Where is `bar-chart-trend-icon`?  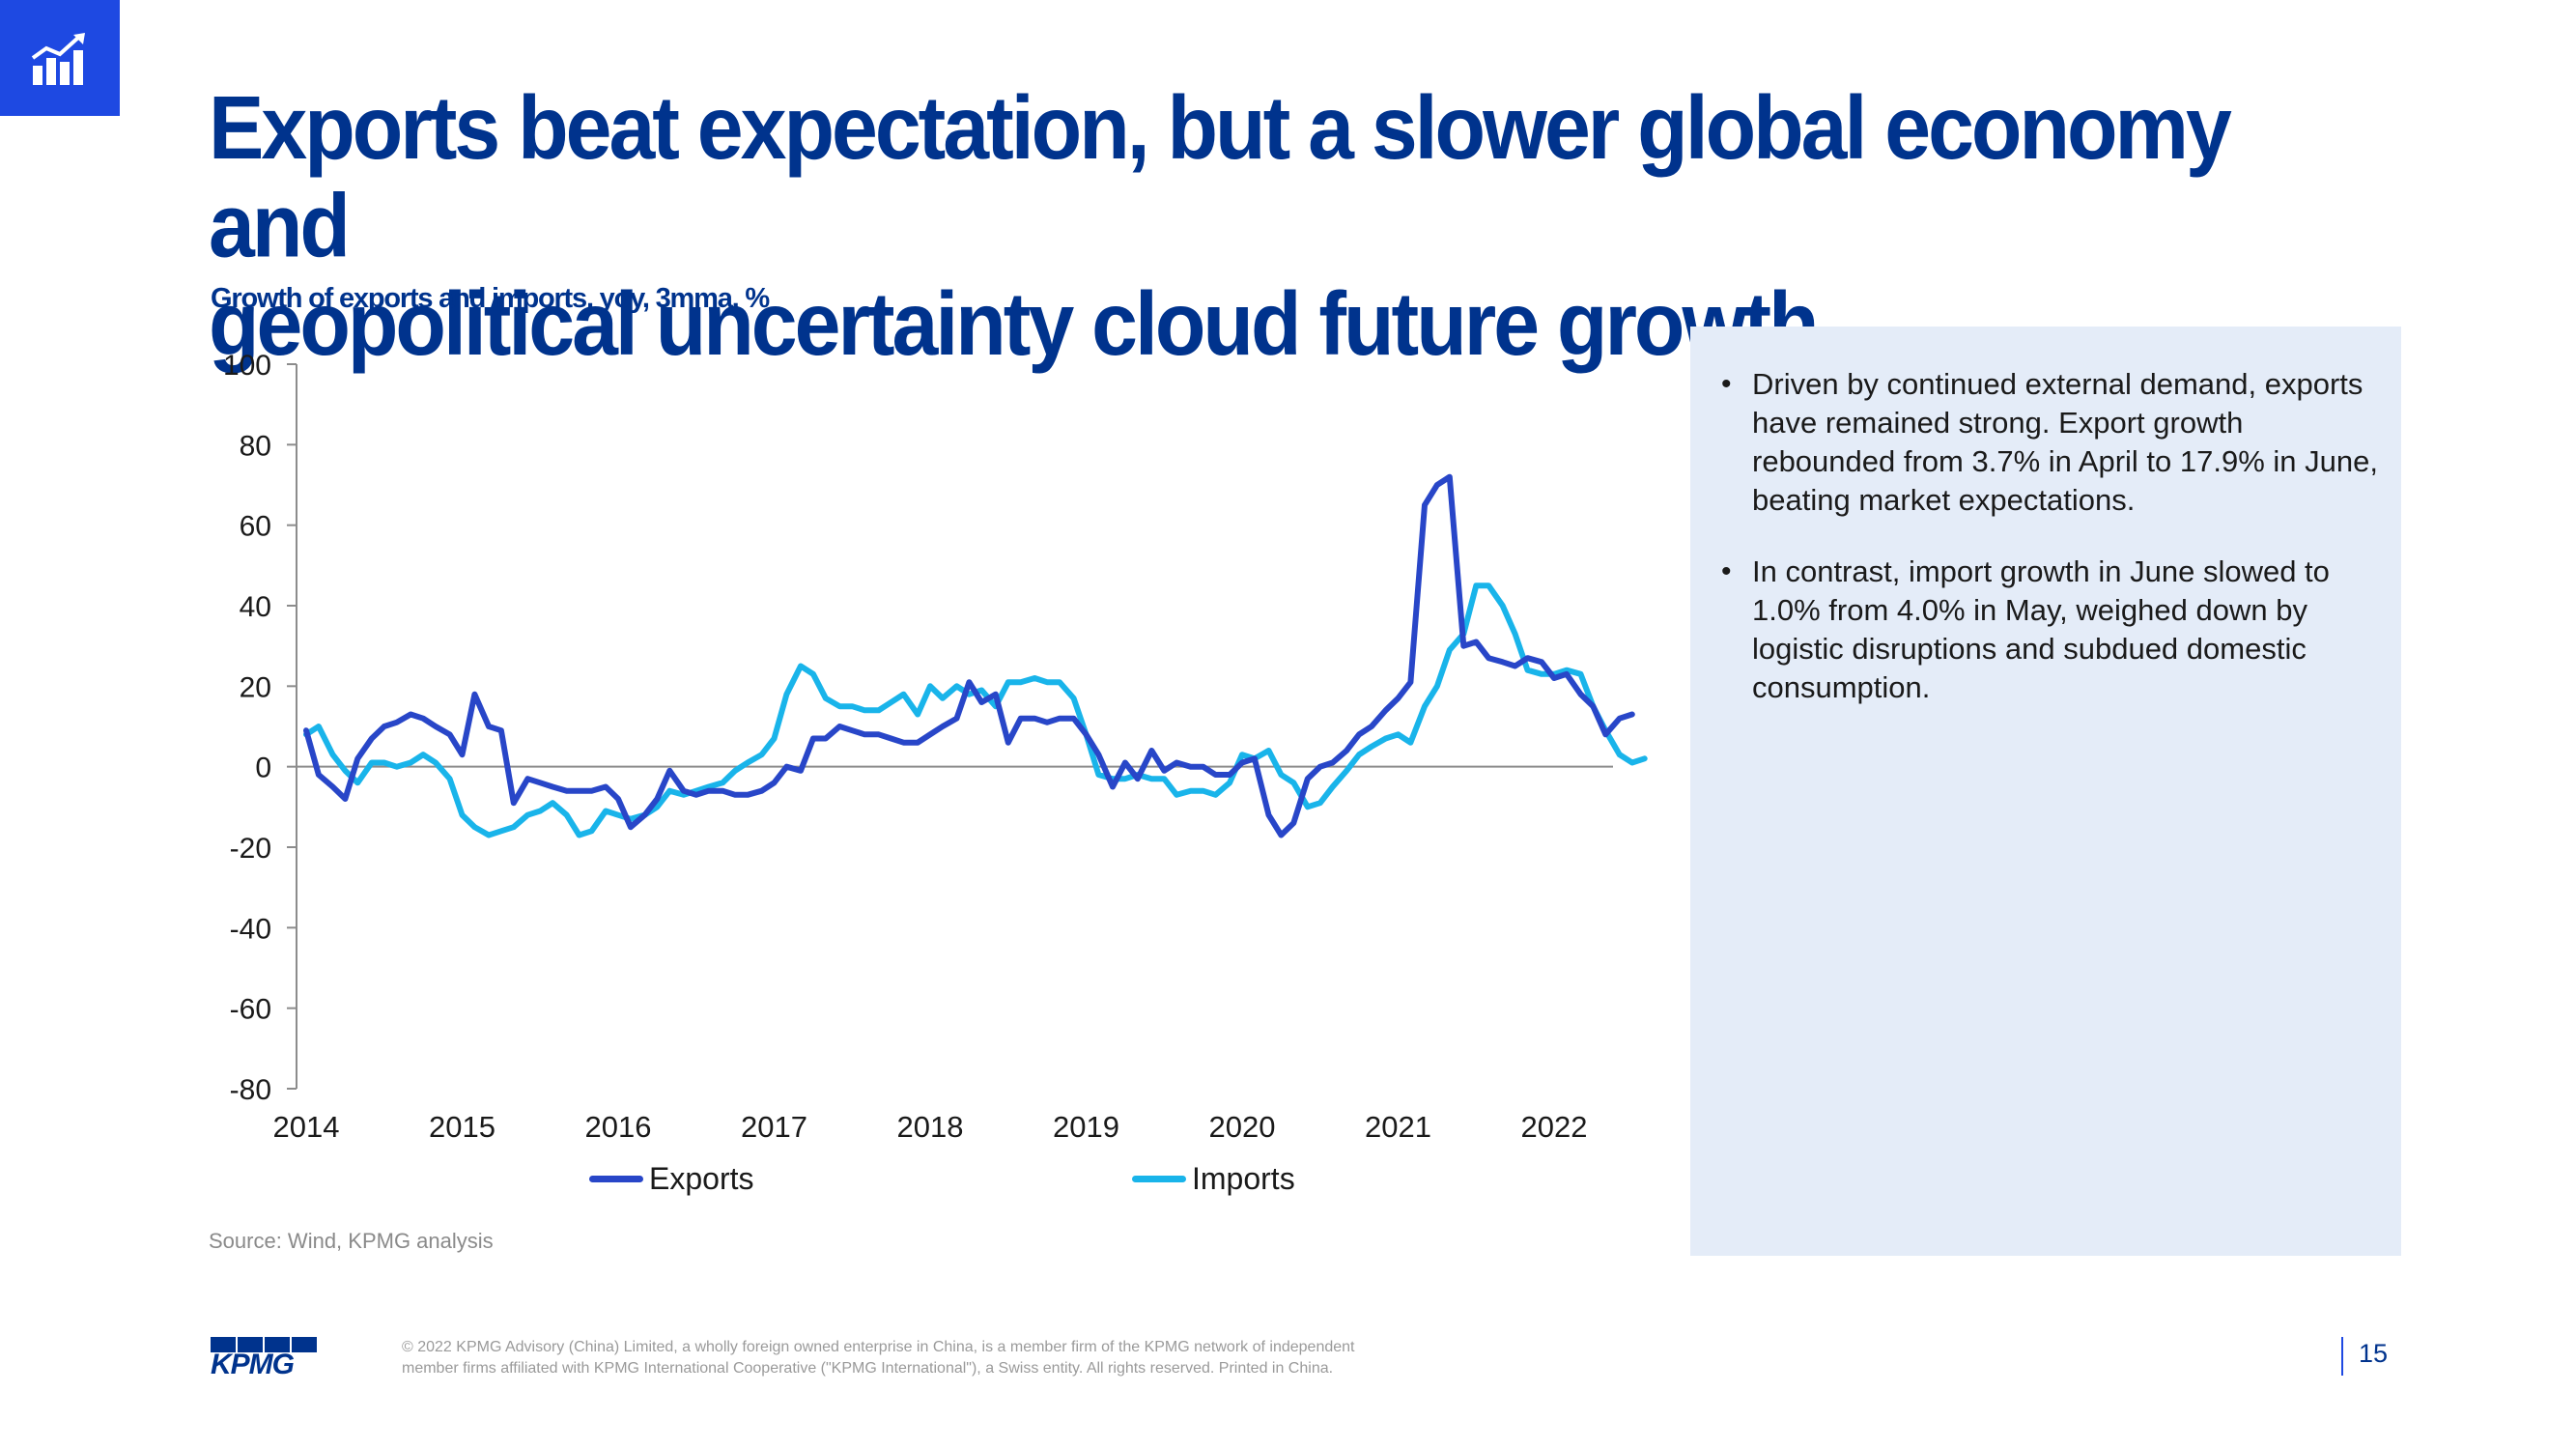
bar-chart-trend-icon is located at coordinates (58, 59).